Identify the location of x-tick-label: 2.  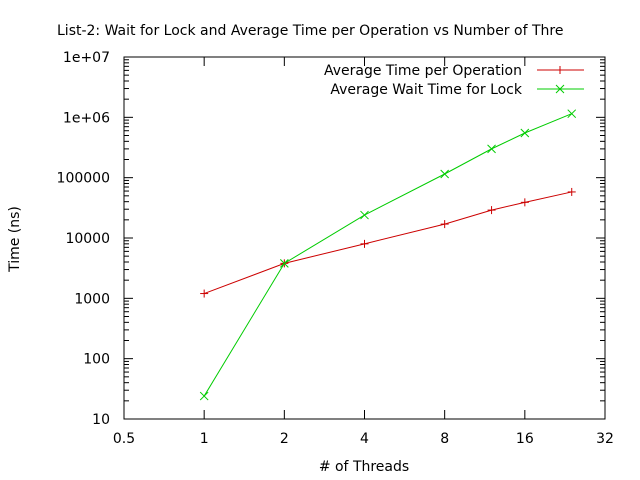
(284, 439).